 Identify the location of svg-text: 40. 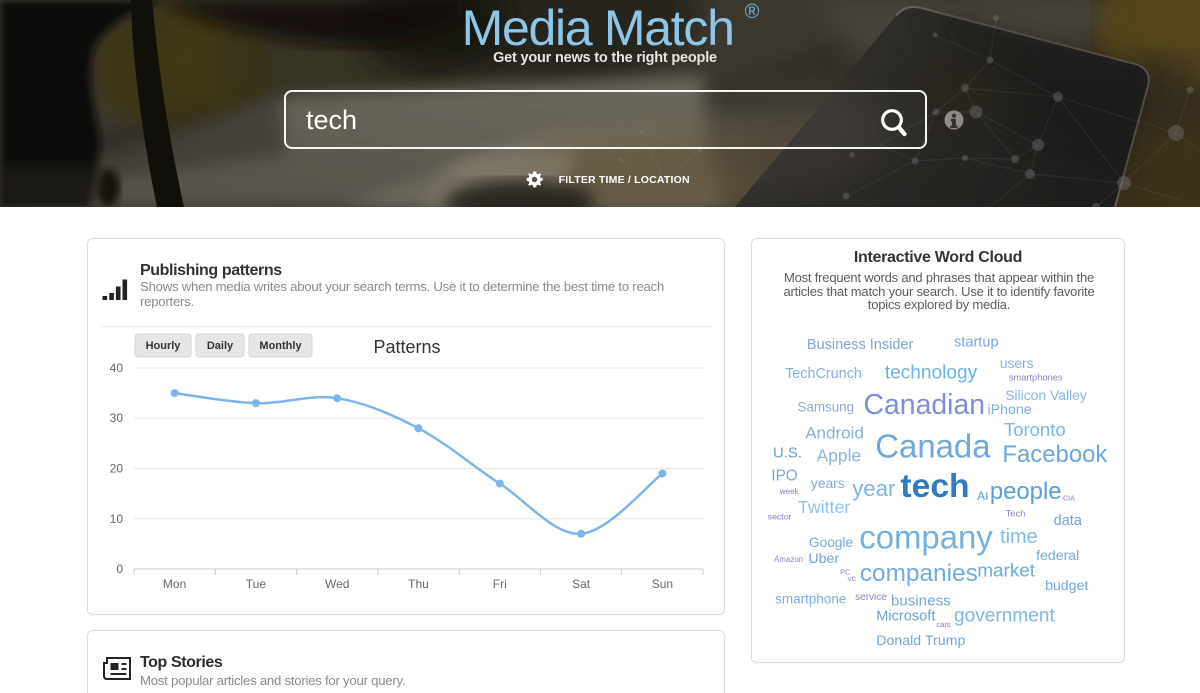
(117, 368).